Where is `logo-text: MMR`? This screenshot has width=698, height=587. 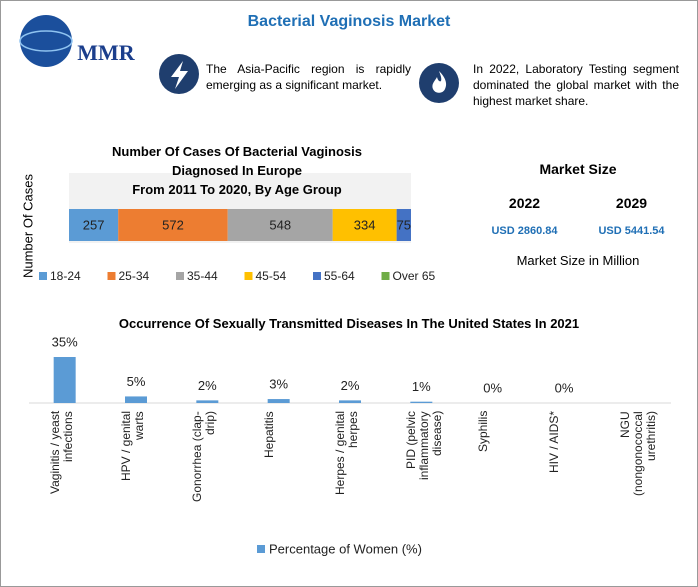
logo-text: MMR is located at coordinates (106, 52).